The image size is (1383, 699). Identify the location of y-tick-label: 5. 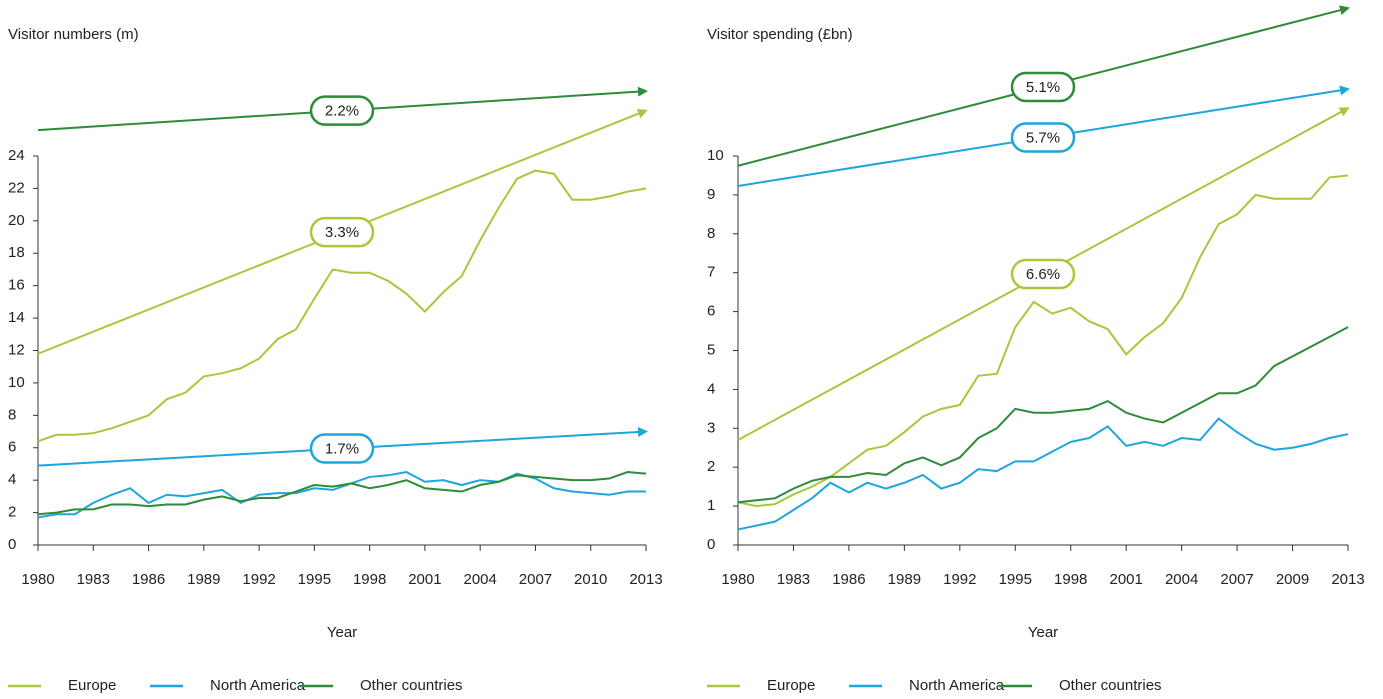
(711, 349).